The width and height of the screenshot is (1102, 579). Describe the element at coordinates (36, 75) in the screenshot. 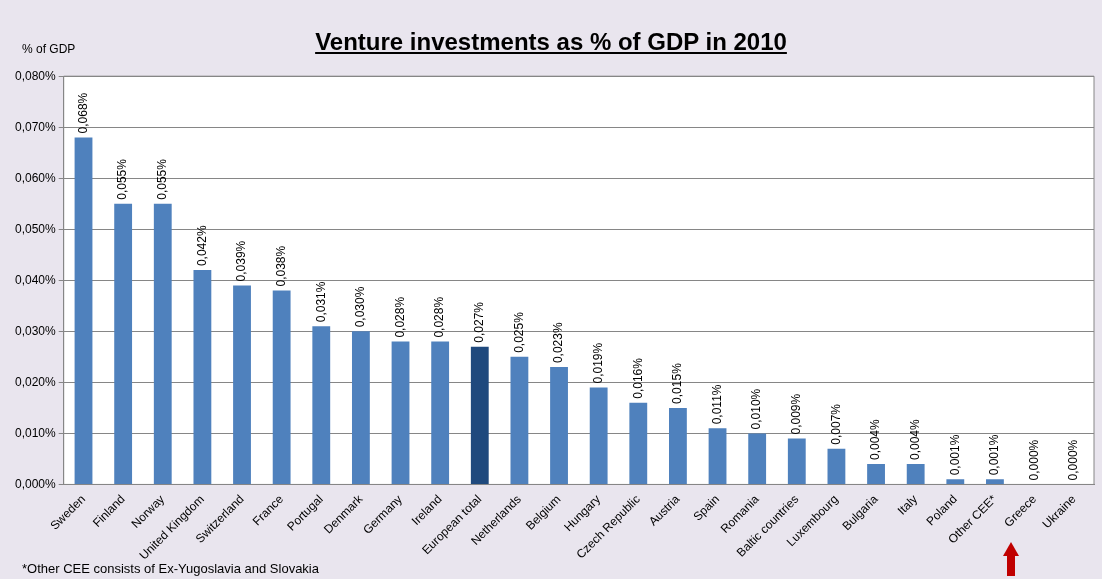

I see `y-tick-label: 0,080%` at that location.